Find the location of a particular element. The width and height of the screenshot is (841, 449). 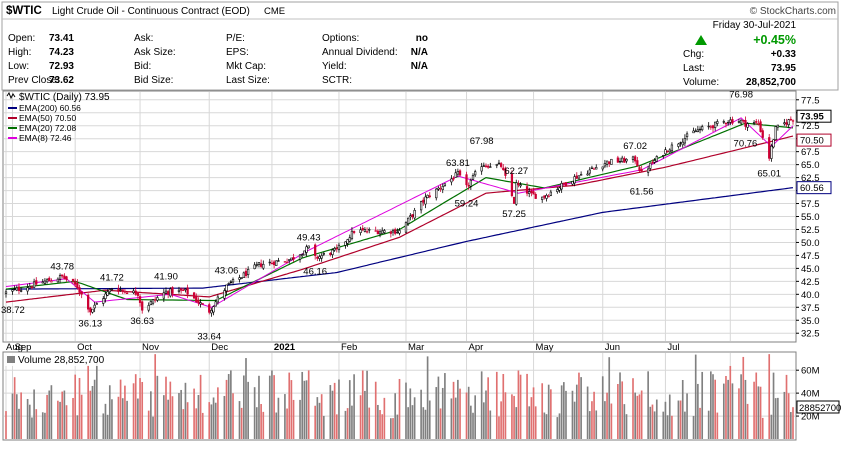

y-tick-label: 65.0 is located at coordinates (810, 165).